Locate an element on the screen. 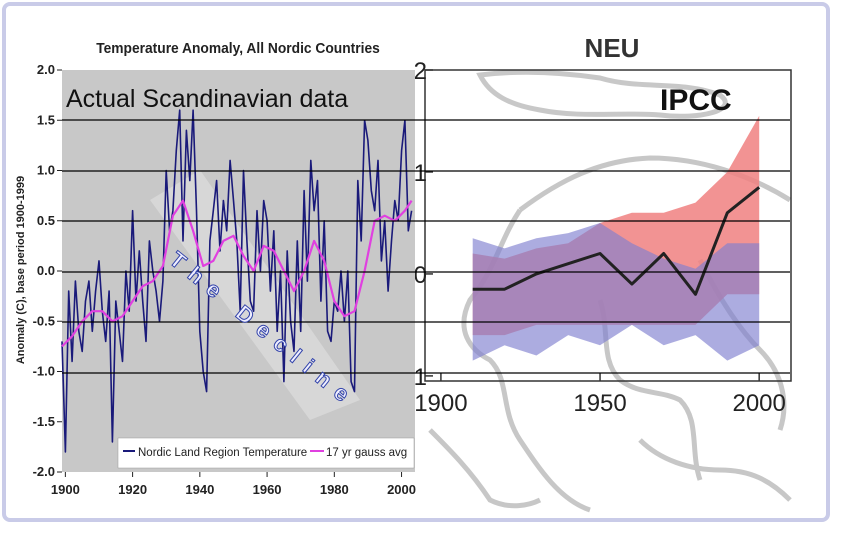 Image resolution: width=842 pixels, height=539 pixels. legend-box is located at coordinates (266, 453).